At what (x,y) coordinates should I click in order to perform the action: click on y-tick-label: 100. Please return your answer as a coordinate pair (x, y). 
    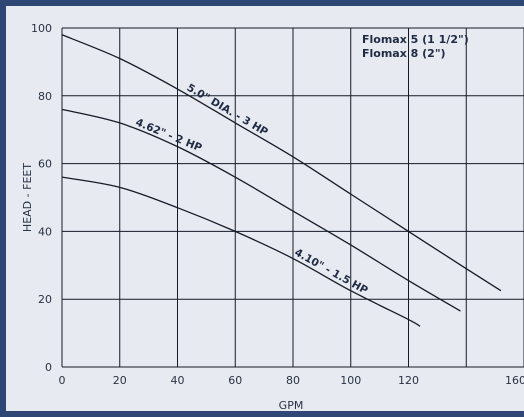
    Looking at the image, I should click on (41, 28).